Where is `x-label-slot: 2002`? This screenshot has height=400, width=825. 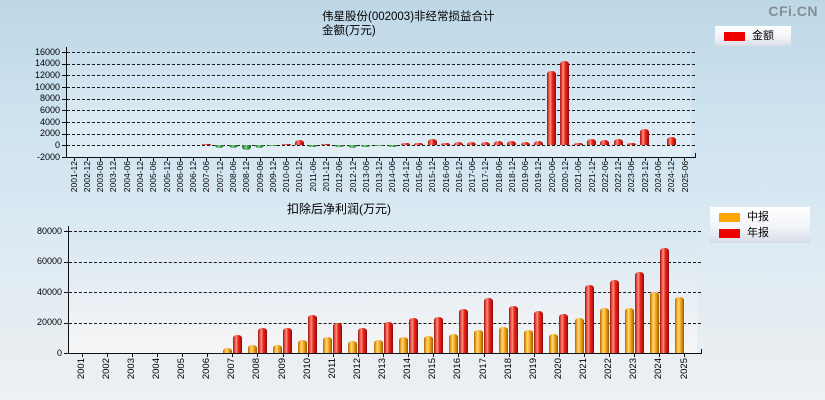
x-label-slot: 2002 is located at coordinates (106, 378).